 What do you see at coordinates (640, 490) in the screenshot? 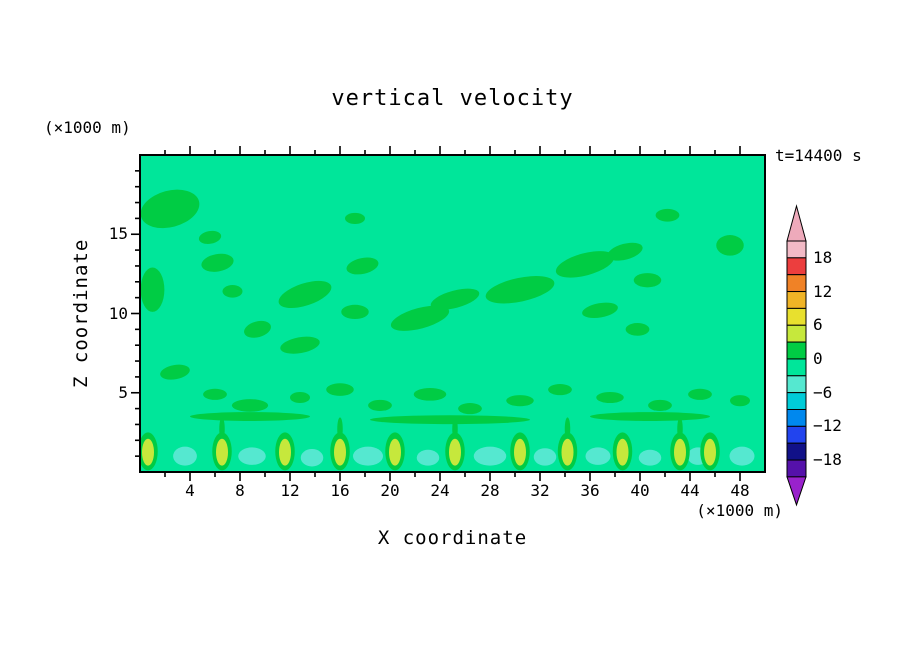
I see `x-tick-label: 40` at bounding box center [640, 490].